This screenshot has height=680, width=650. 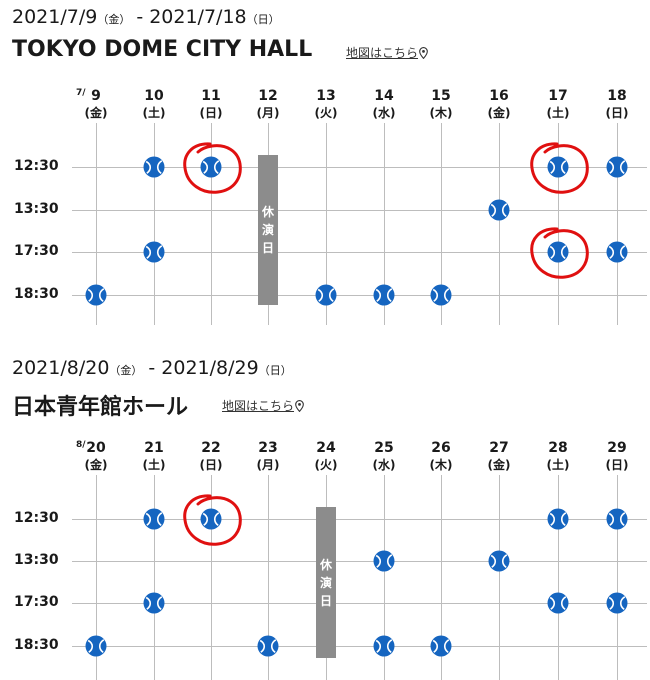 I want to click on start-weekday: （金）, so click(x=114, y=19).